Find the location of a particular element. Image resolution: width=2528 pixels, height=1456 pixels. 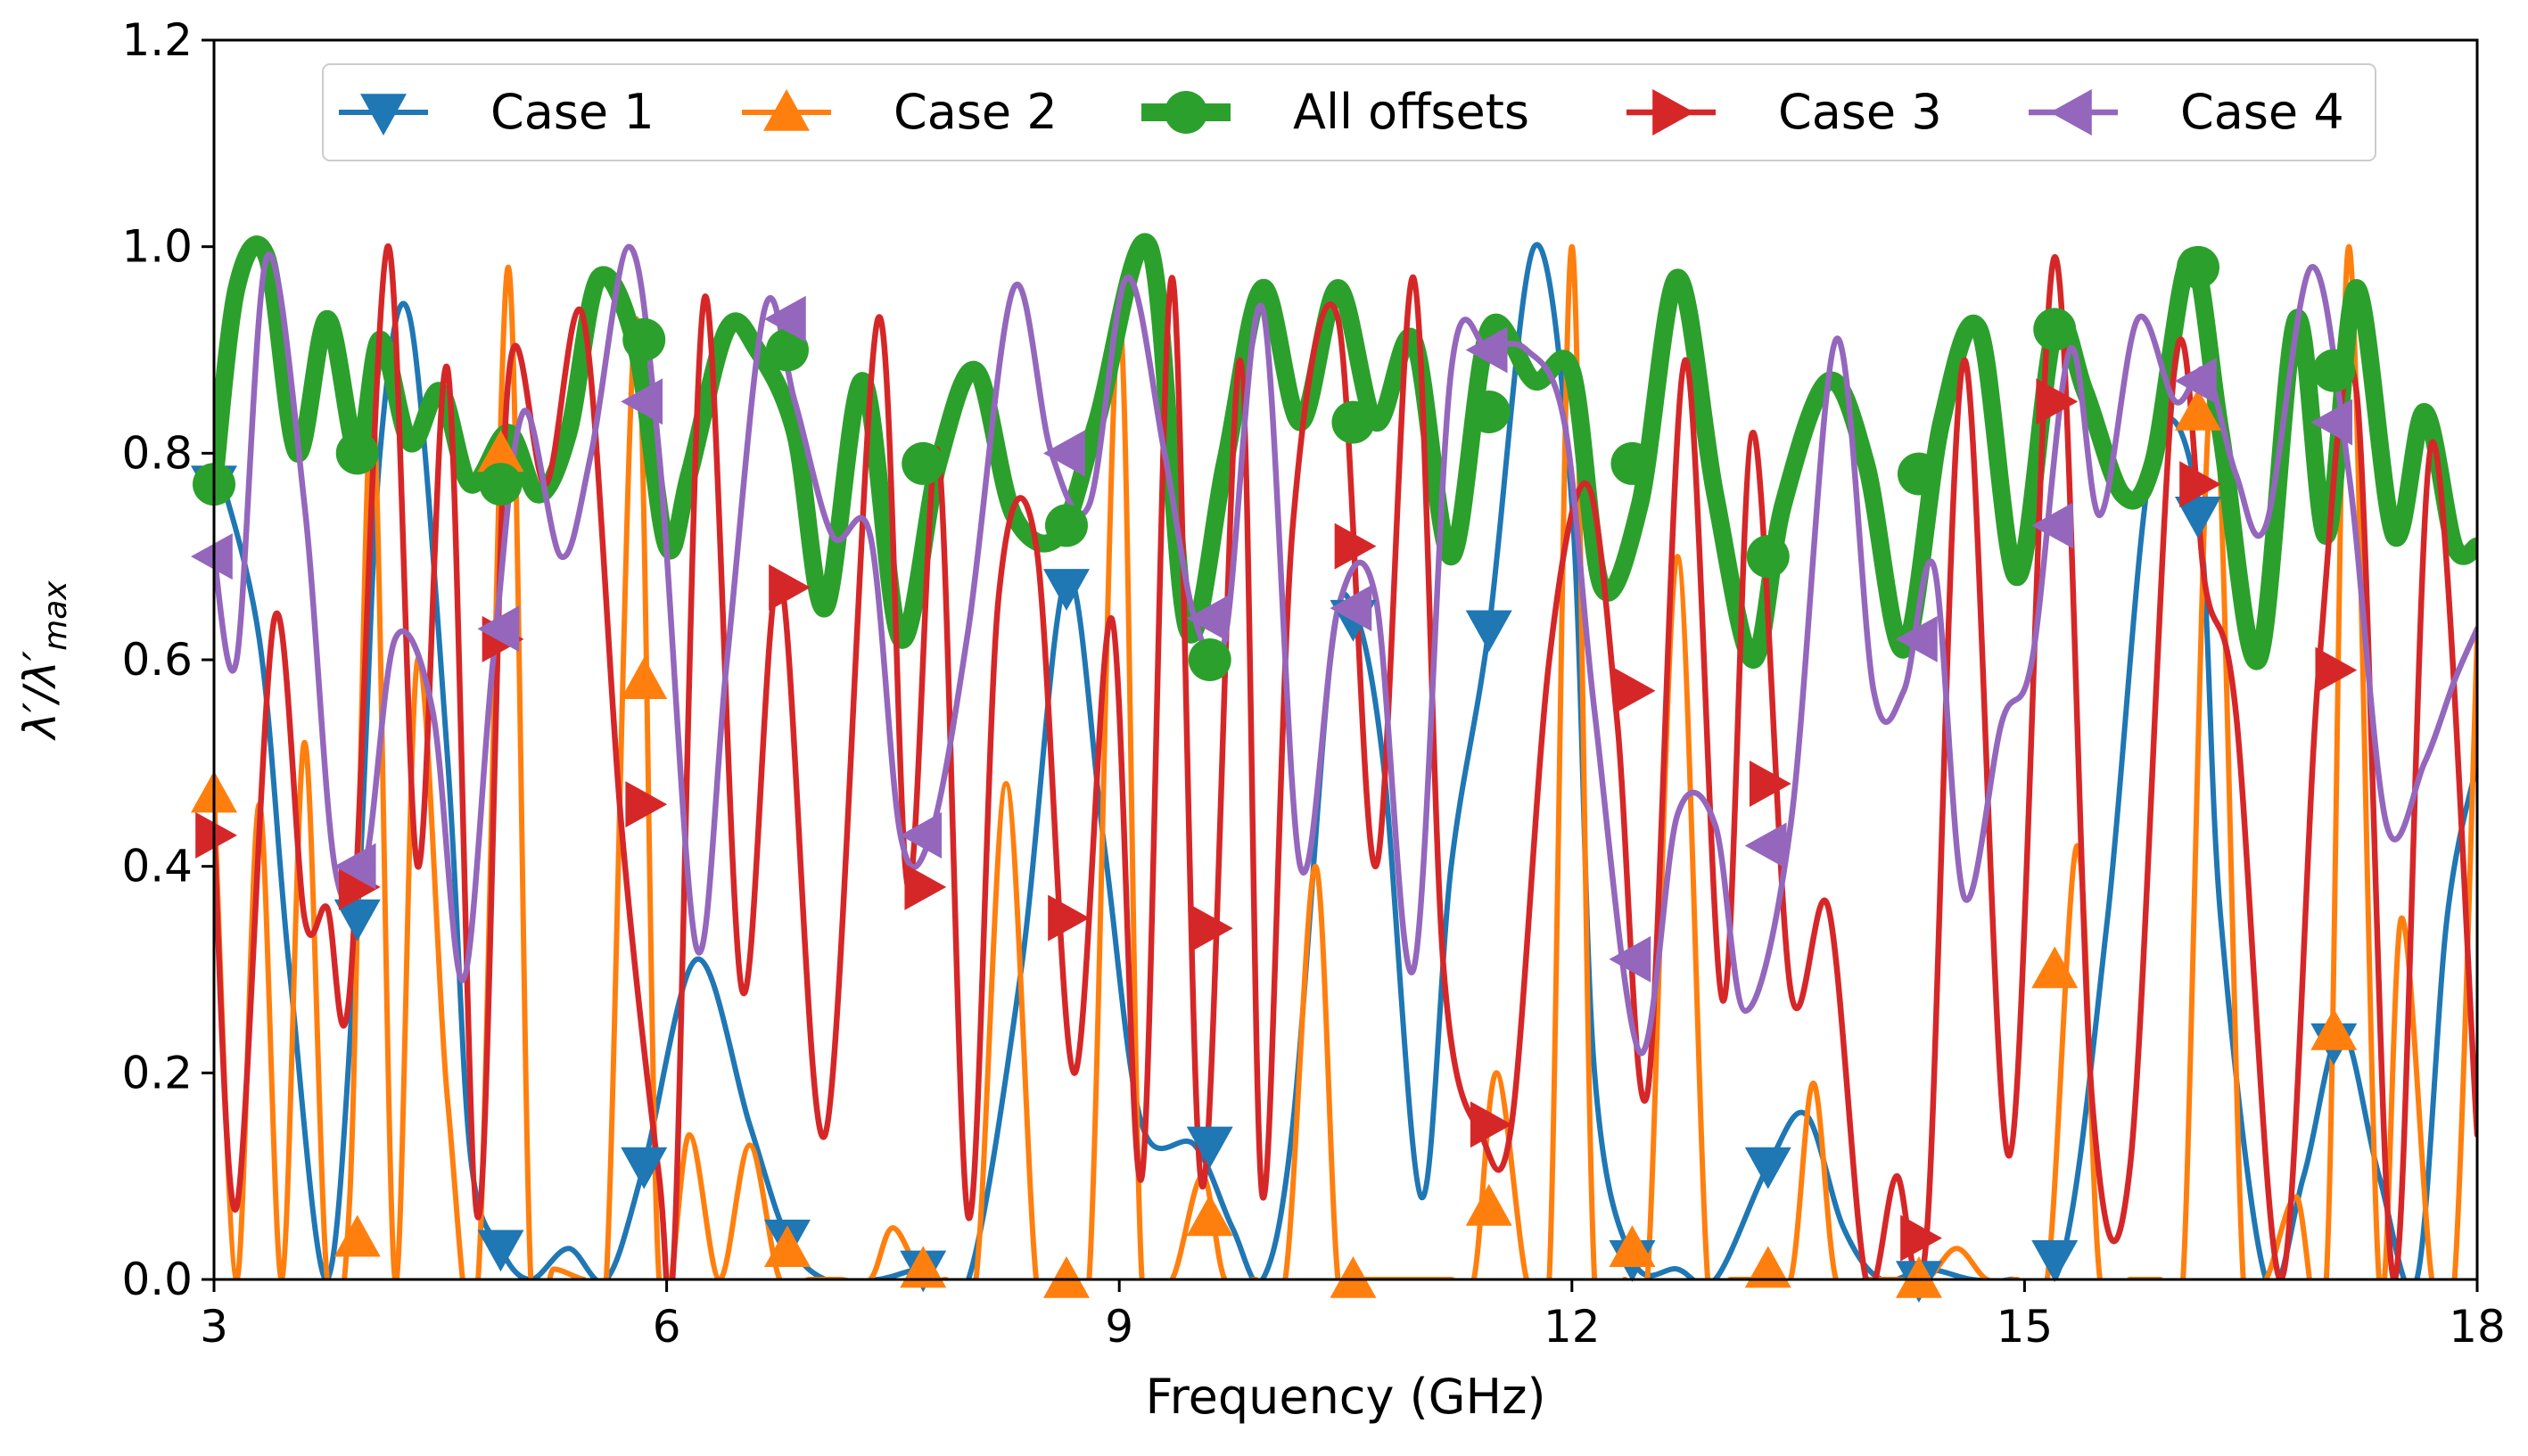

legend-label-all-offsets: All offsets is located at coordinates (1411, 112).